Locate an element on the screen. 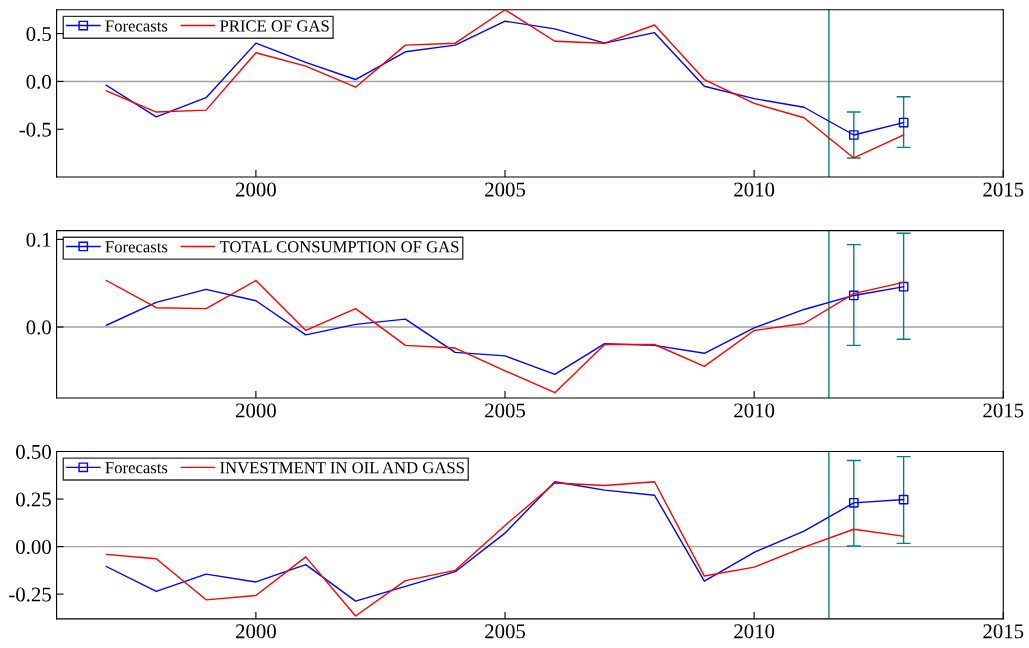 The height and width of the screenshot is (648, 1029). legend-label: TOTAL CONSUMPTION OF GAS is located at coordinates (339, 247).